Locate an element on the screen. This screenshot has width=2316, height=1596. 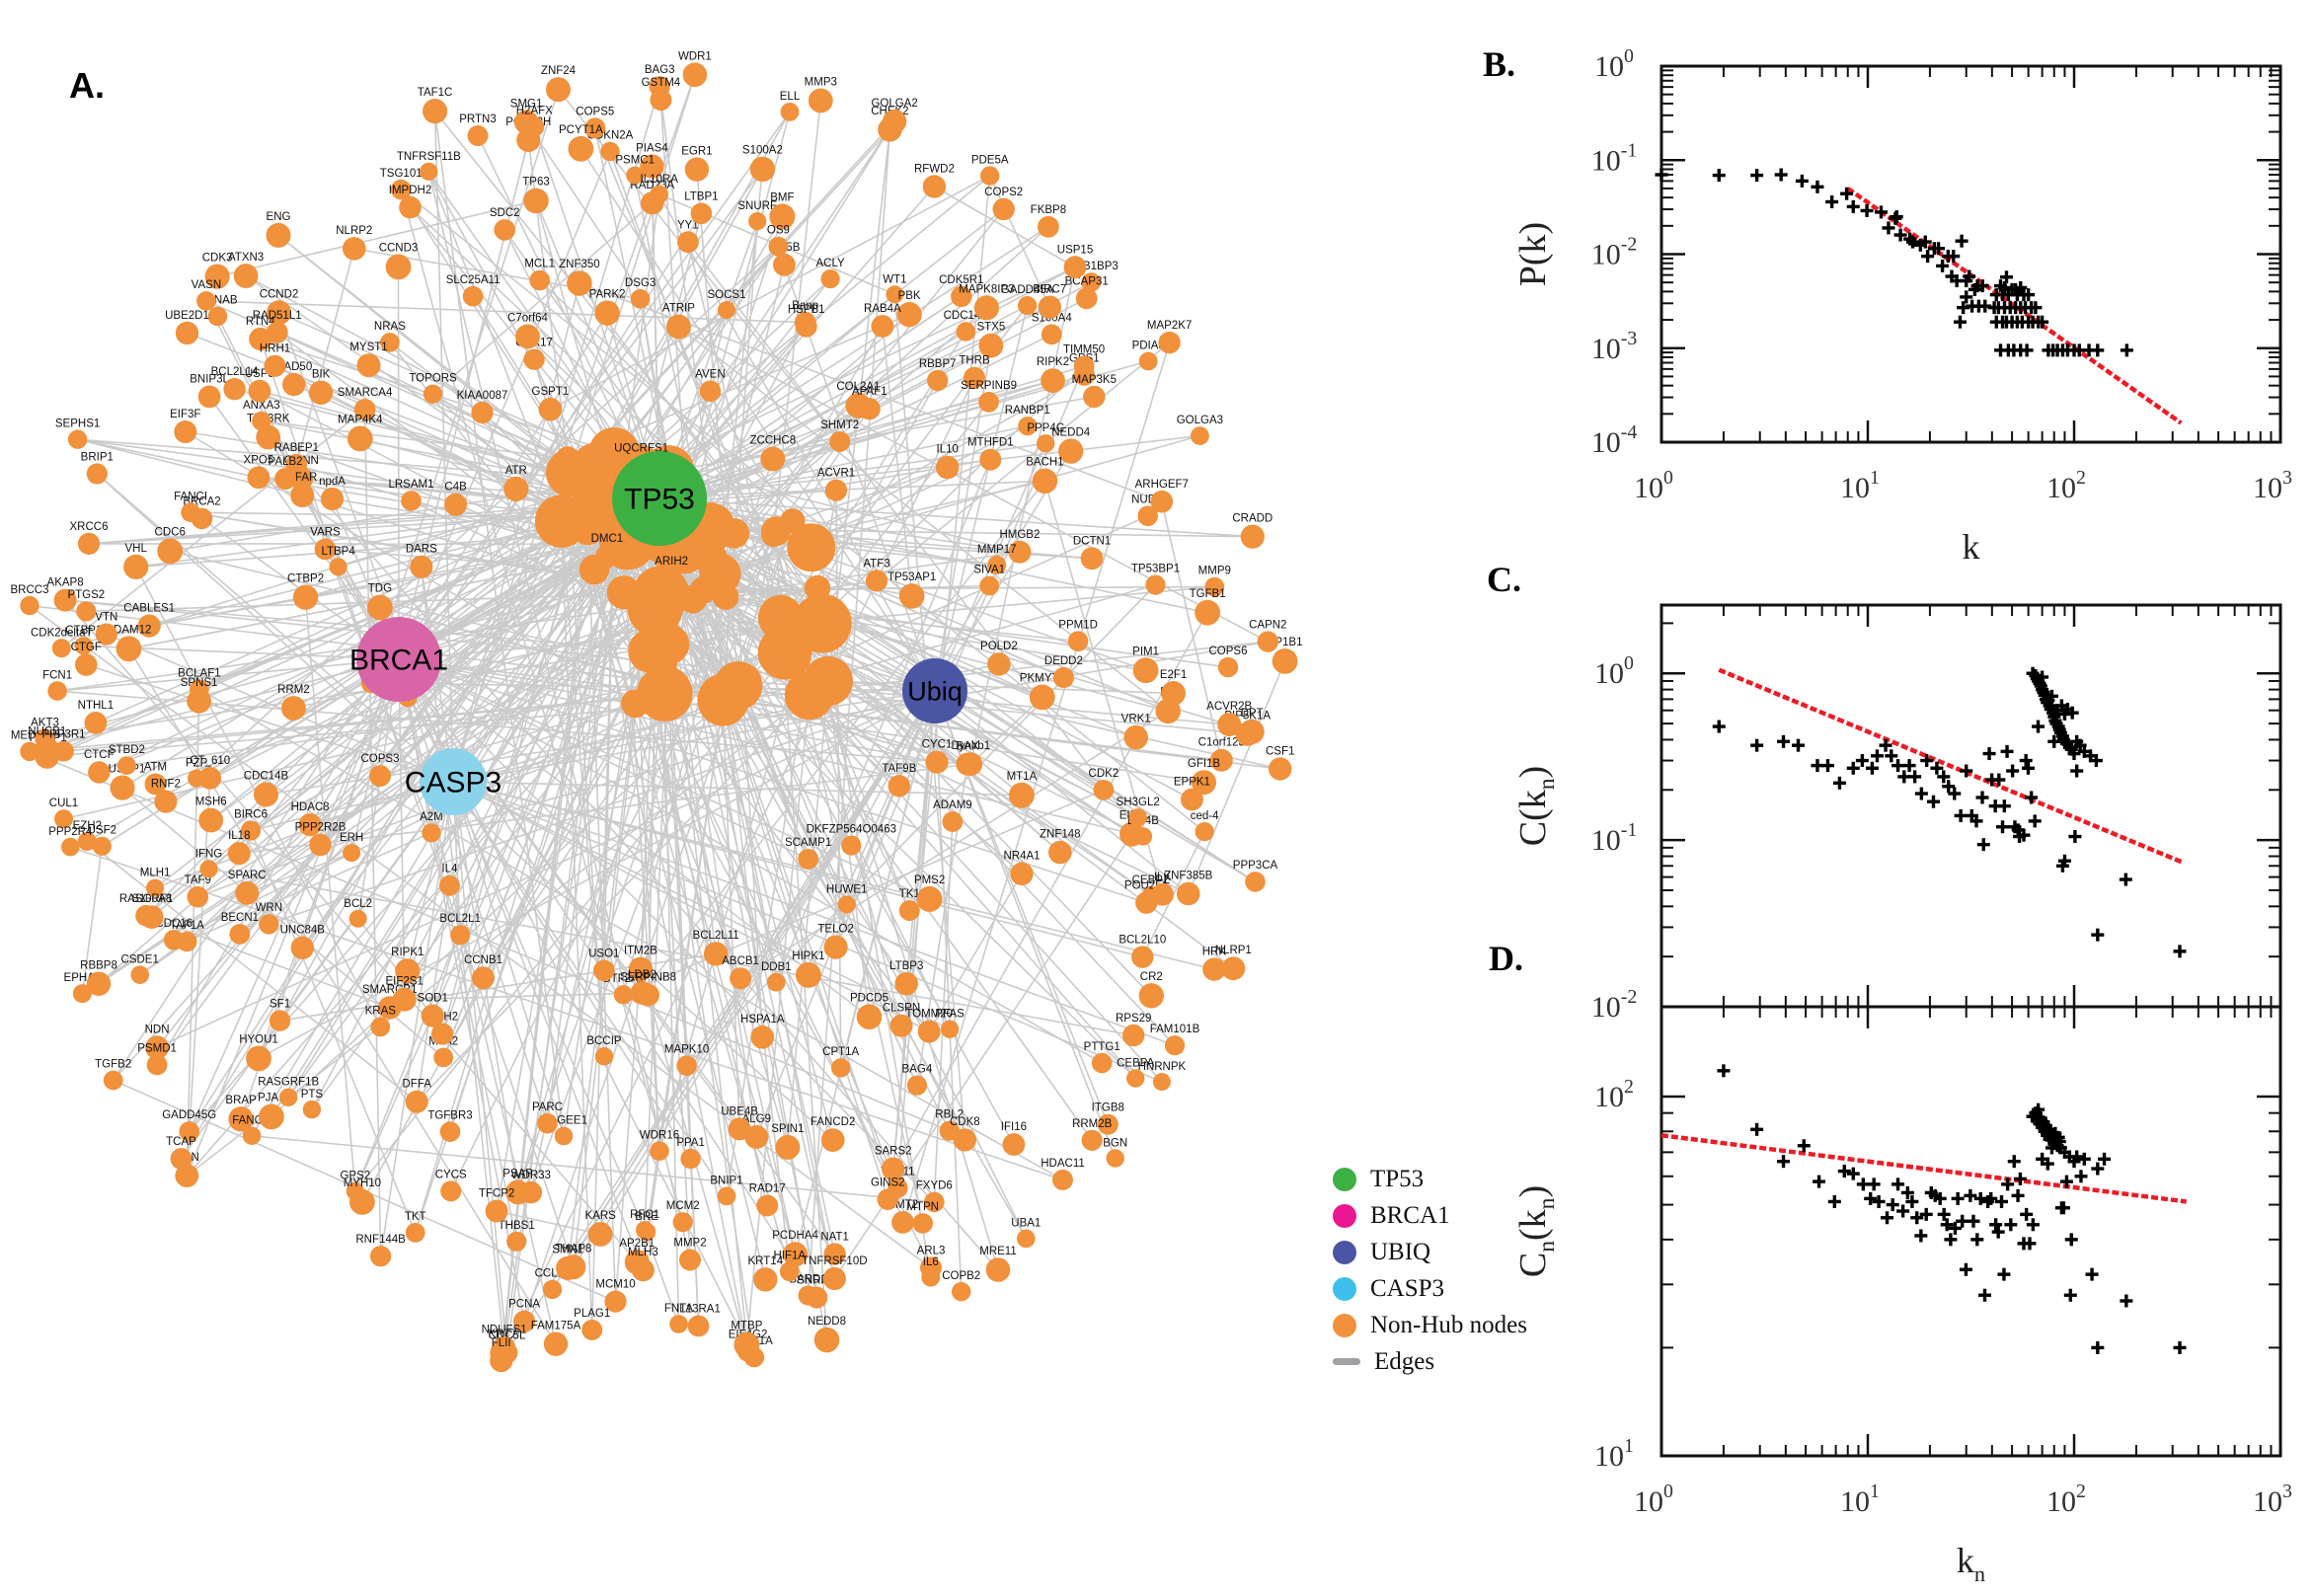
plot-frame is located at coordinates (1970, 1231).